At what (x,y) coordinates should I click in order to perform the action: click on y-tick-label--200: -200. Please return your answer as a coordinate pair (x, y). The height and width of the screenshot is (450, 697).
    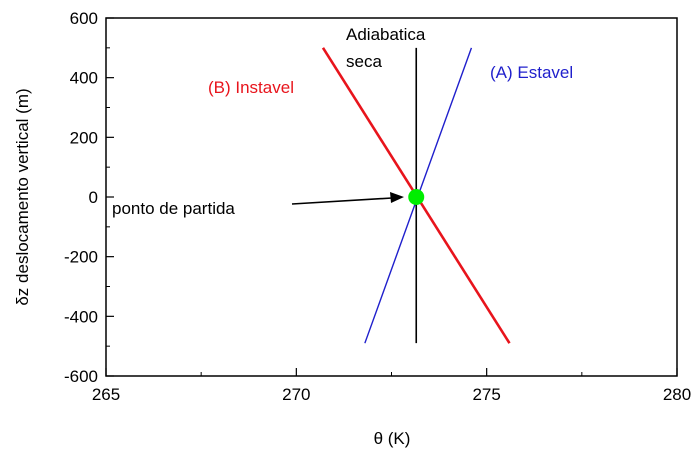
    Looking at the image, I should click on (81, 257).